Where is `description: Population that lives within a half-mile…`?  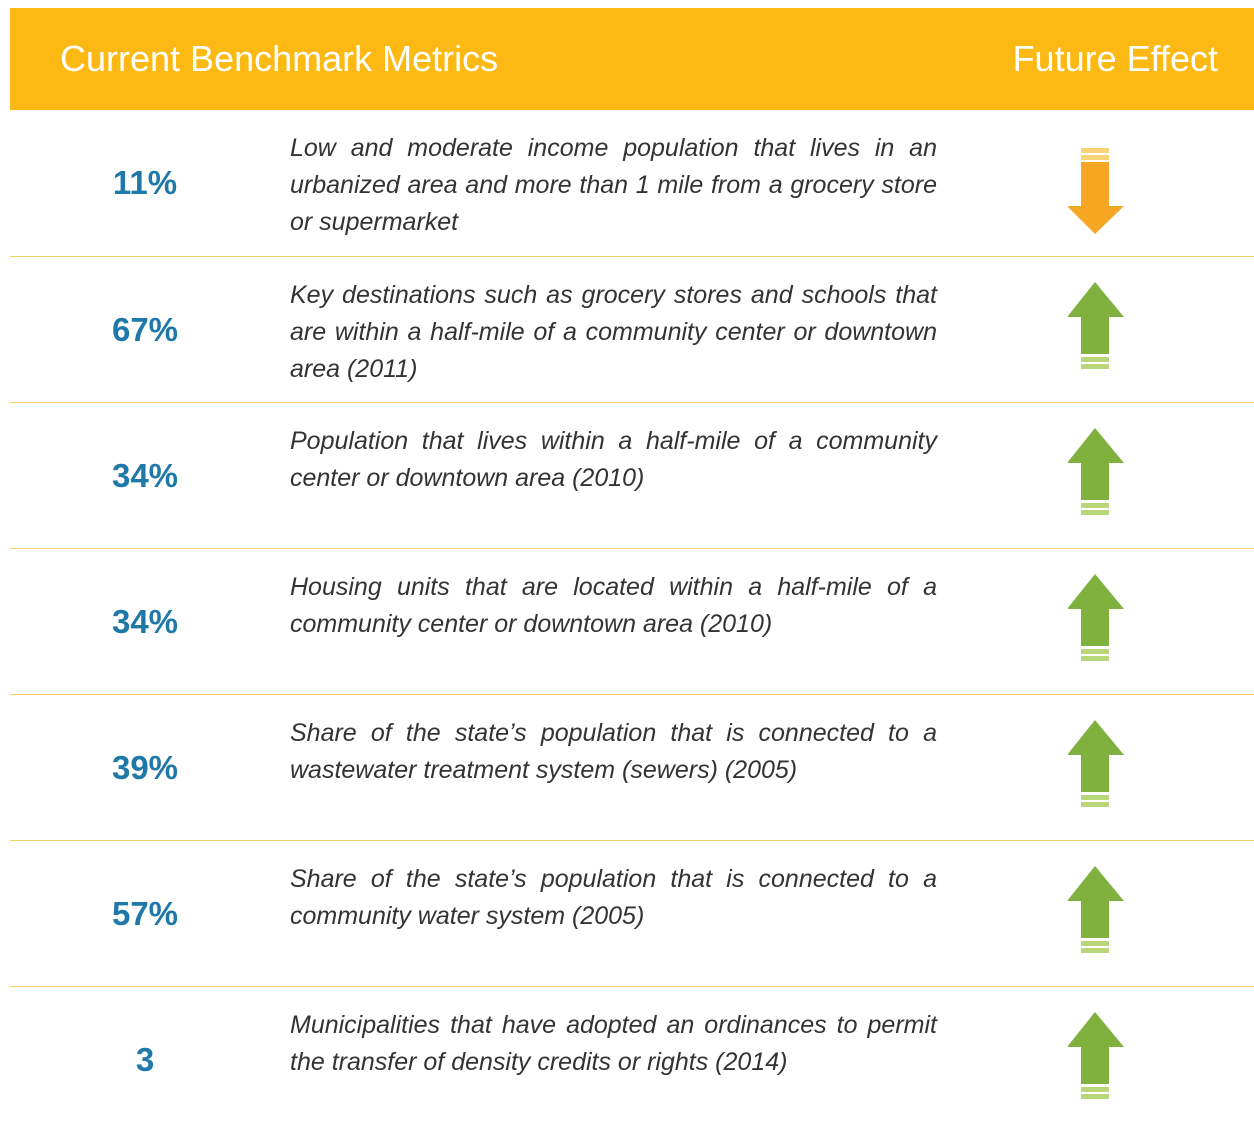 description: Population that lives within a half-mile… is located at coordinates (613, 459).